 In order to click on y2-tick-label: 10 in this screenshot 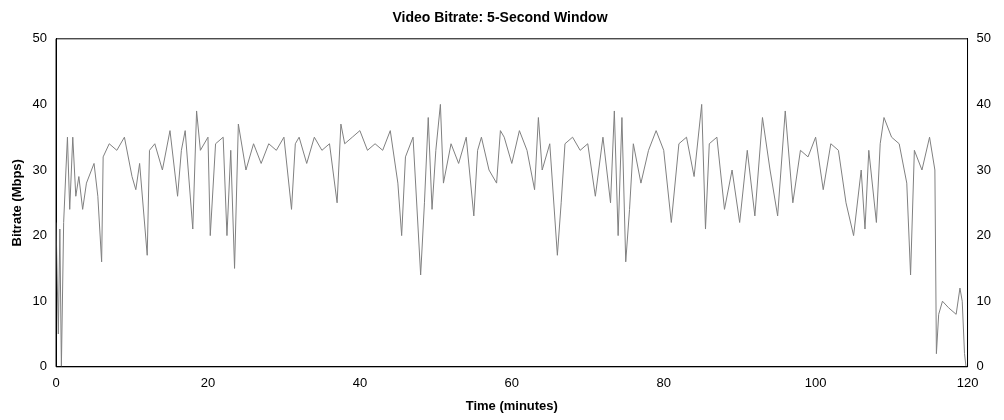, I will do `click(984, 300)`.